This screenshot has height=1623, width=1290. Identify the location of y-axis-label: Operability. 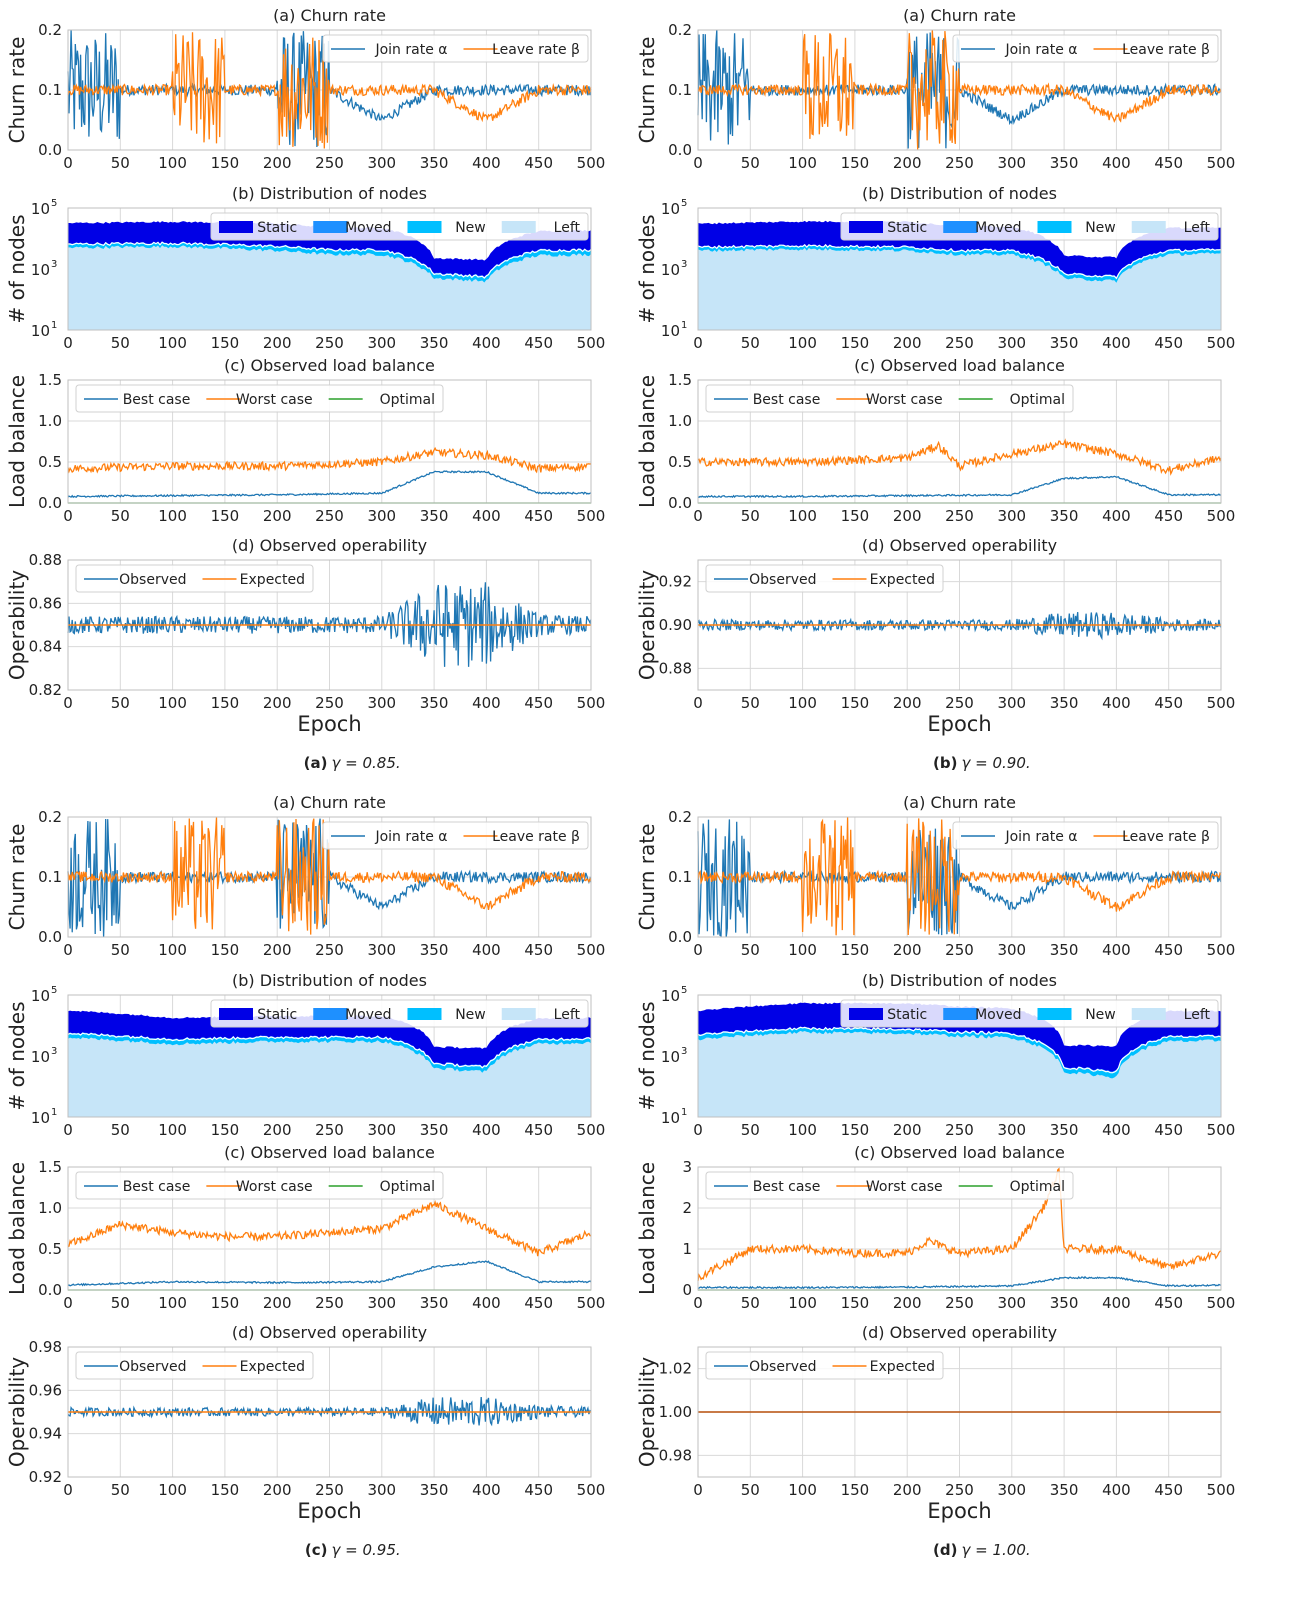
(647, 625).